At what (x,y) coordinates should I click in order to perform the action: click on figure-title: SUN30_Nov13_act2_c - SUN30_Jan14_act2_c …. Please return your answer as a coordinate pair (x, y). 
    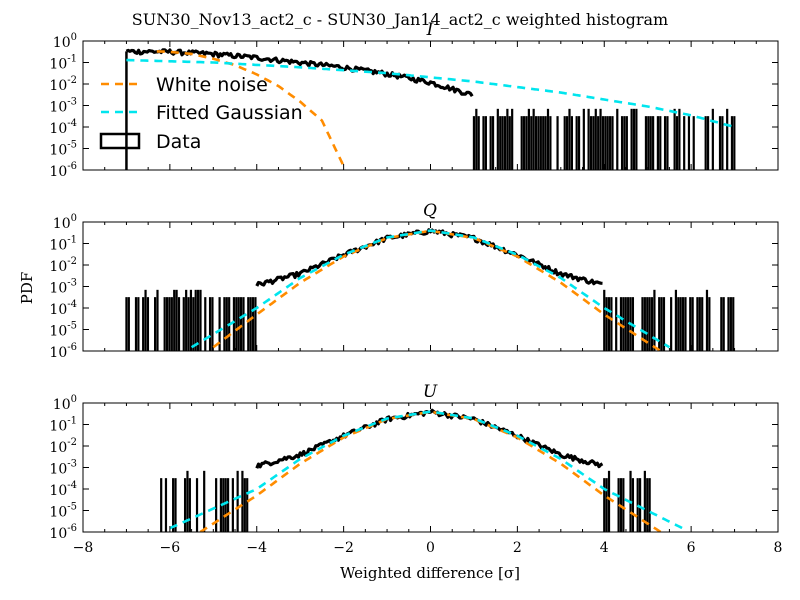
    Looking at the image, I should click on (400, 19).